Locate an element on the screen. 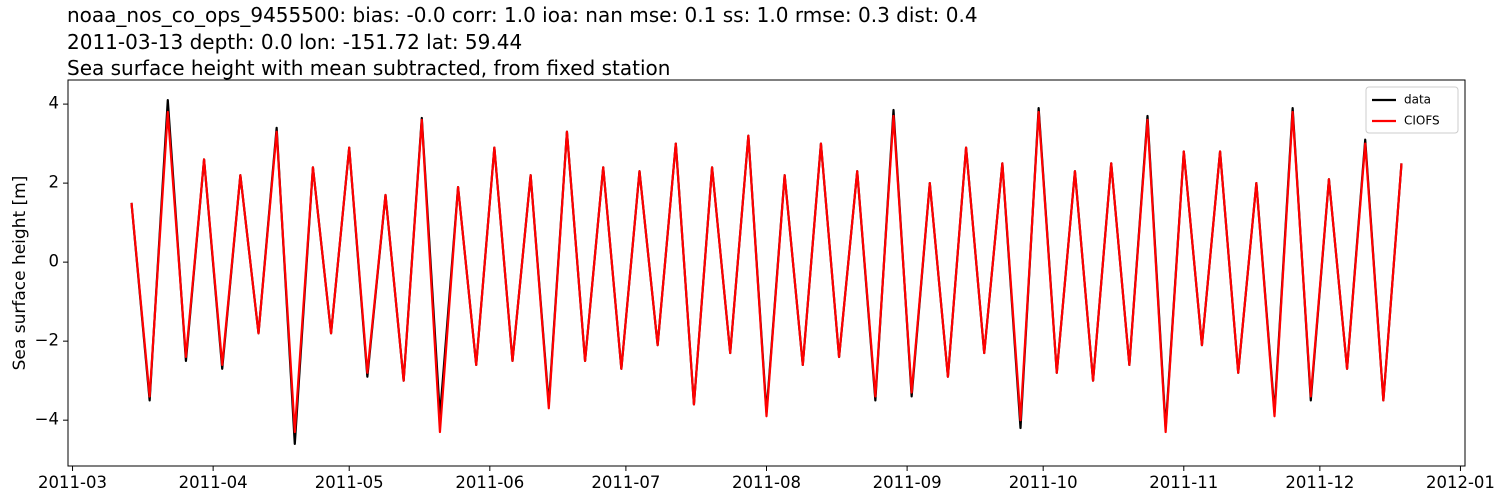 The image size is (1500, 500). y-tick-label: 2 is located at coordinates (54, 182).